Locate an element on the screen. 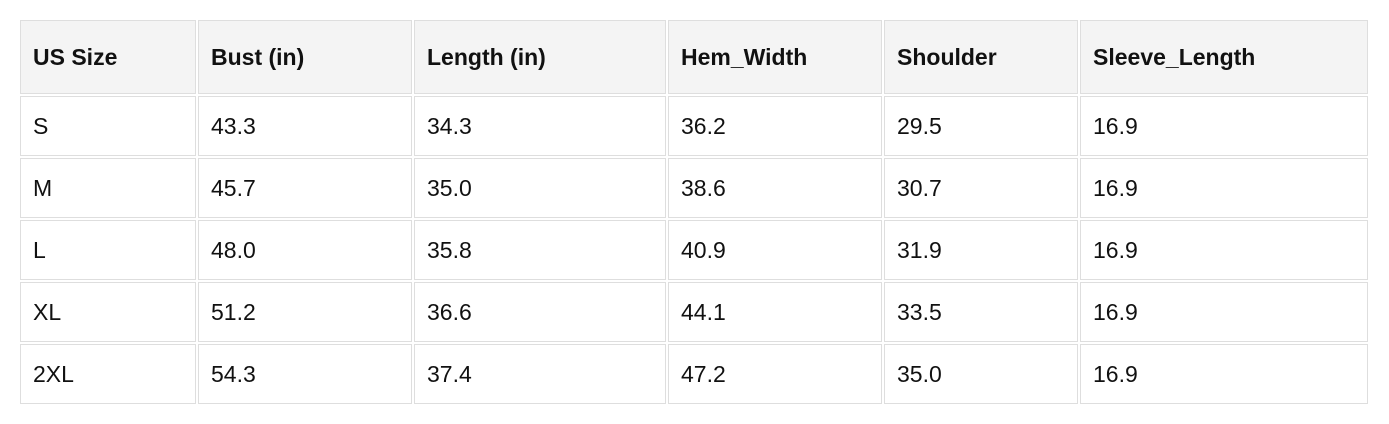 The height and width of the screenshot is (424, 1389). column-header: US Size is located at coordinates (108, 57).